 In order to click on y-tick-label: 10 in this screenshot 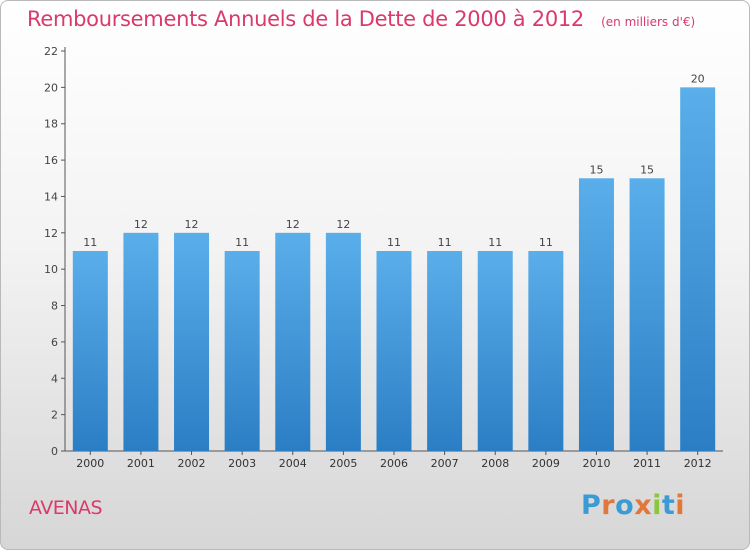, I will do `click(51, 269)`.